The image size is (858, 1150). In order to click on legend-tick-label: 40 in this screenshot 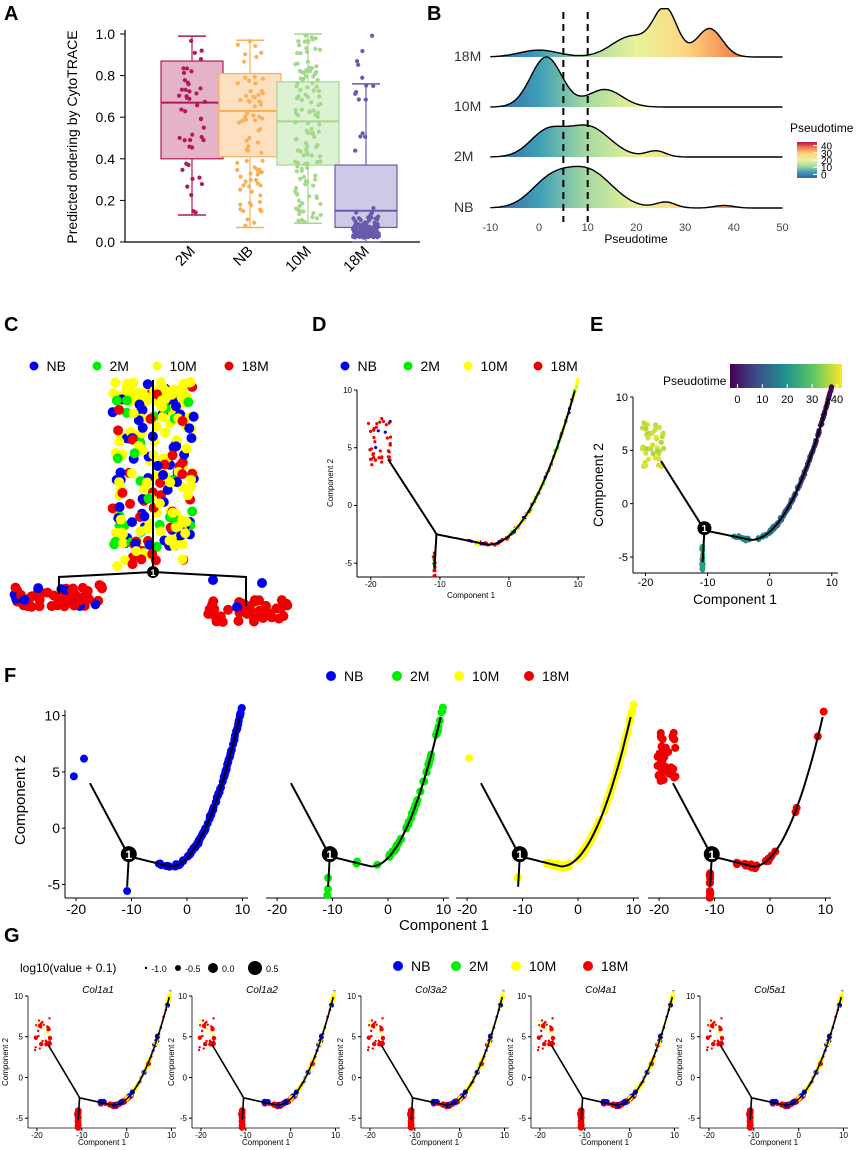, I will do `click(827, 147)`.